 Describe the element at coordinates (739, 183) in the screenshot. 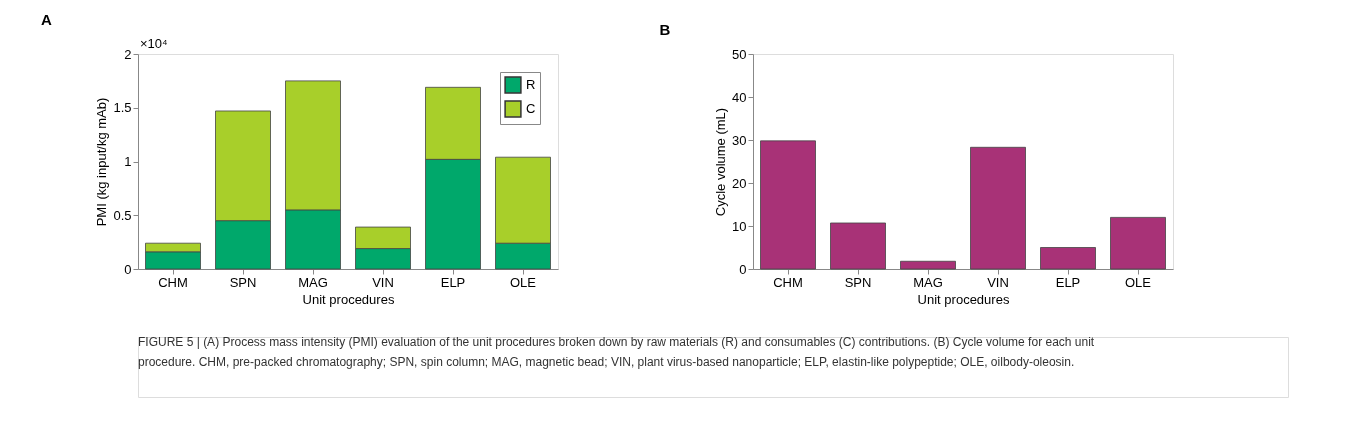

I see `y-tick-label: 20` at that location.